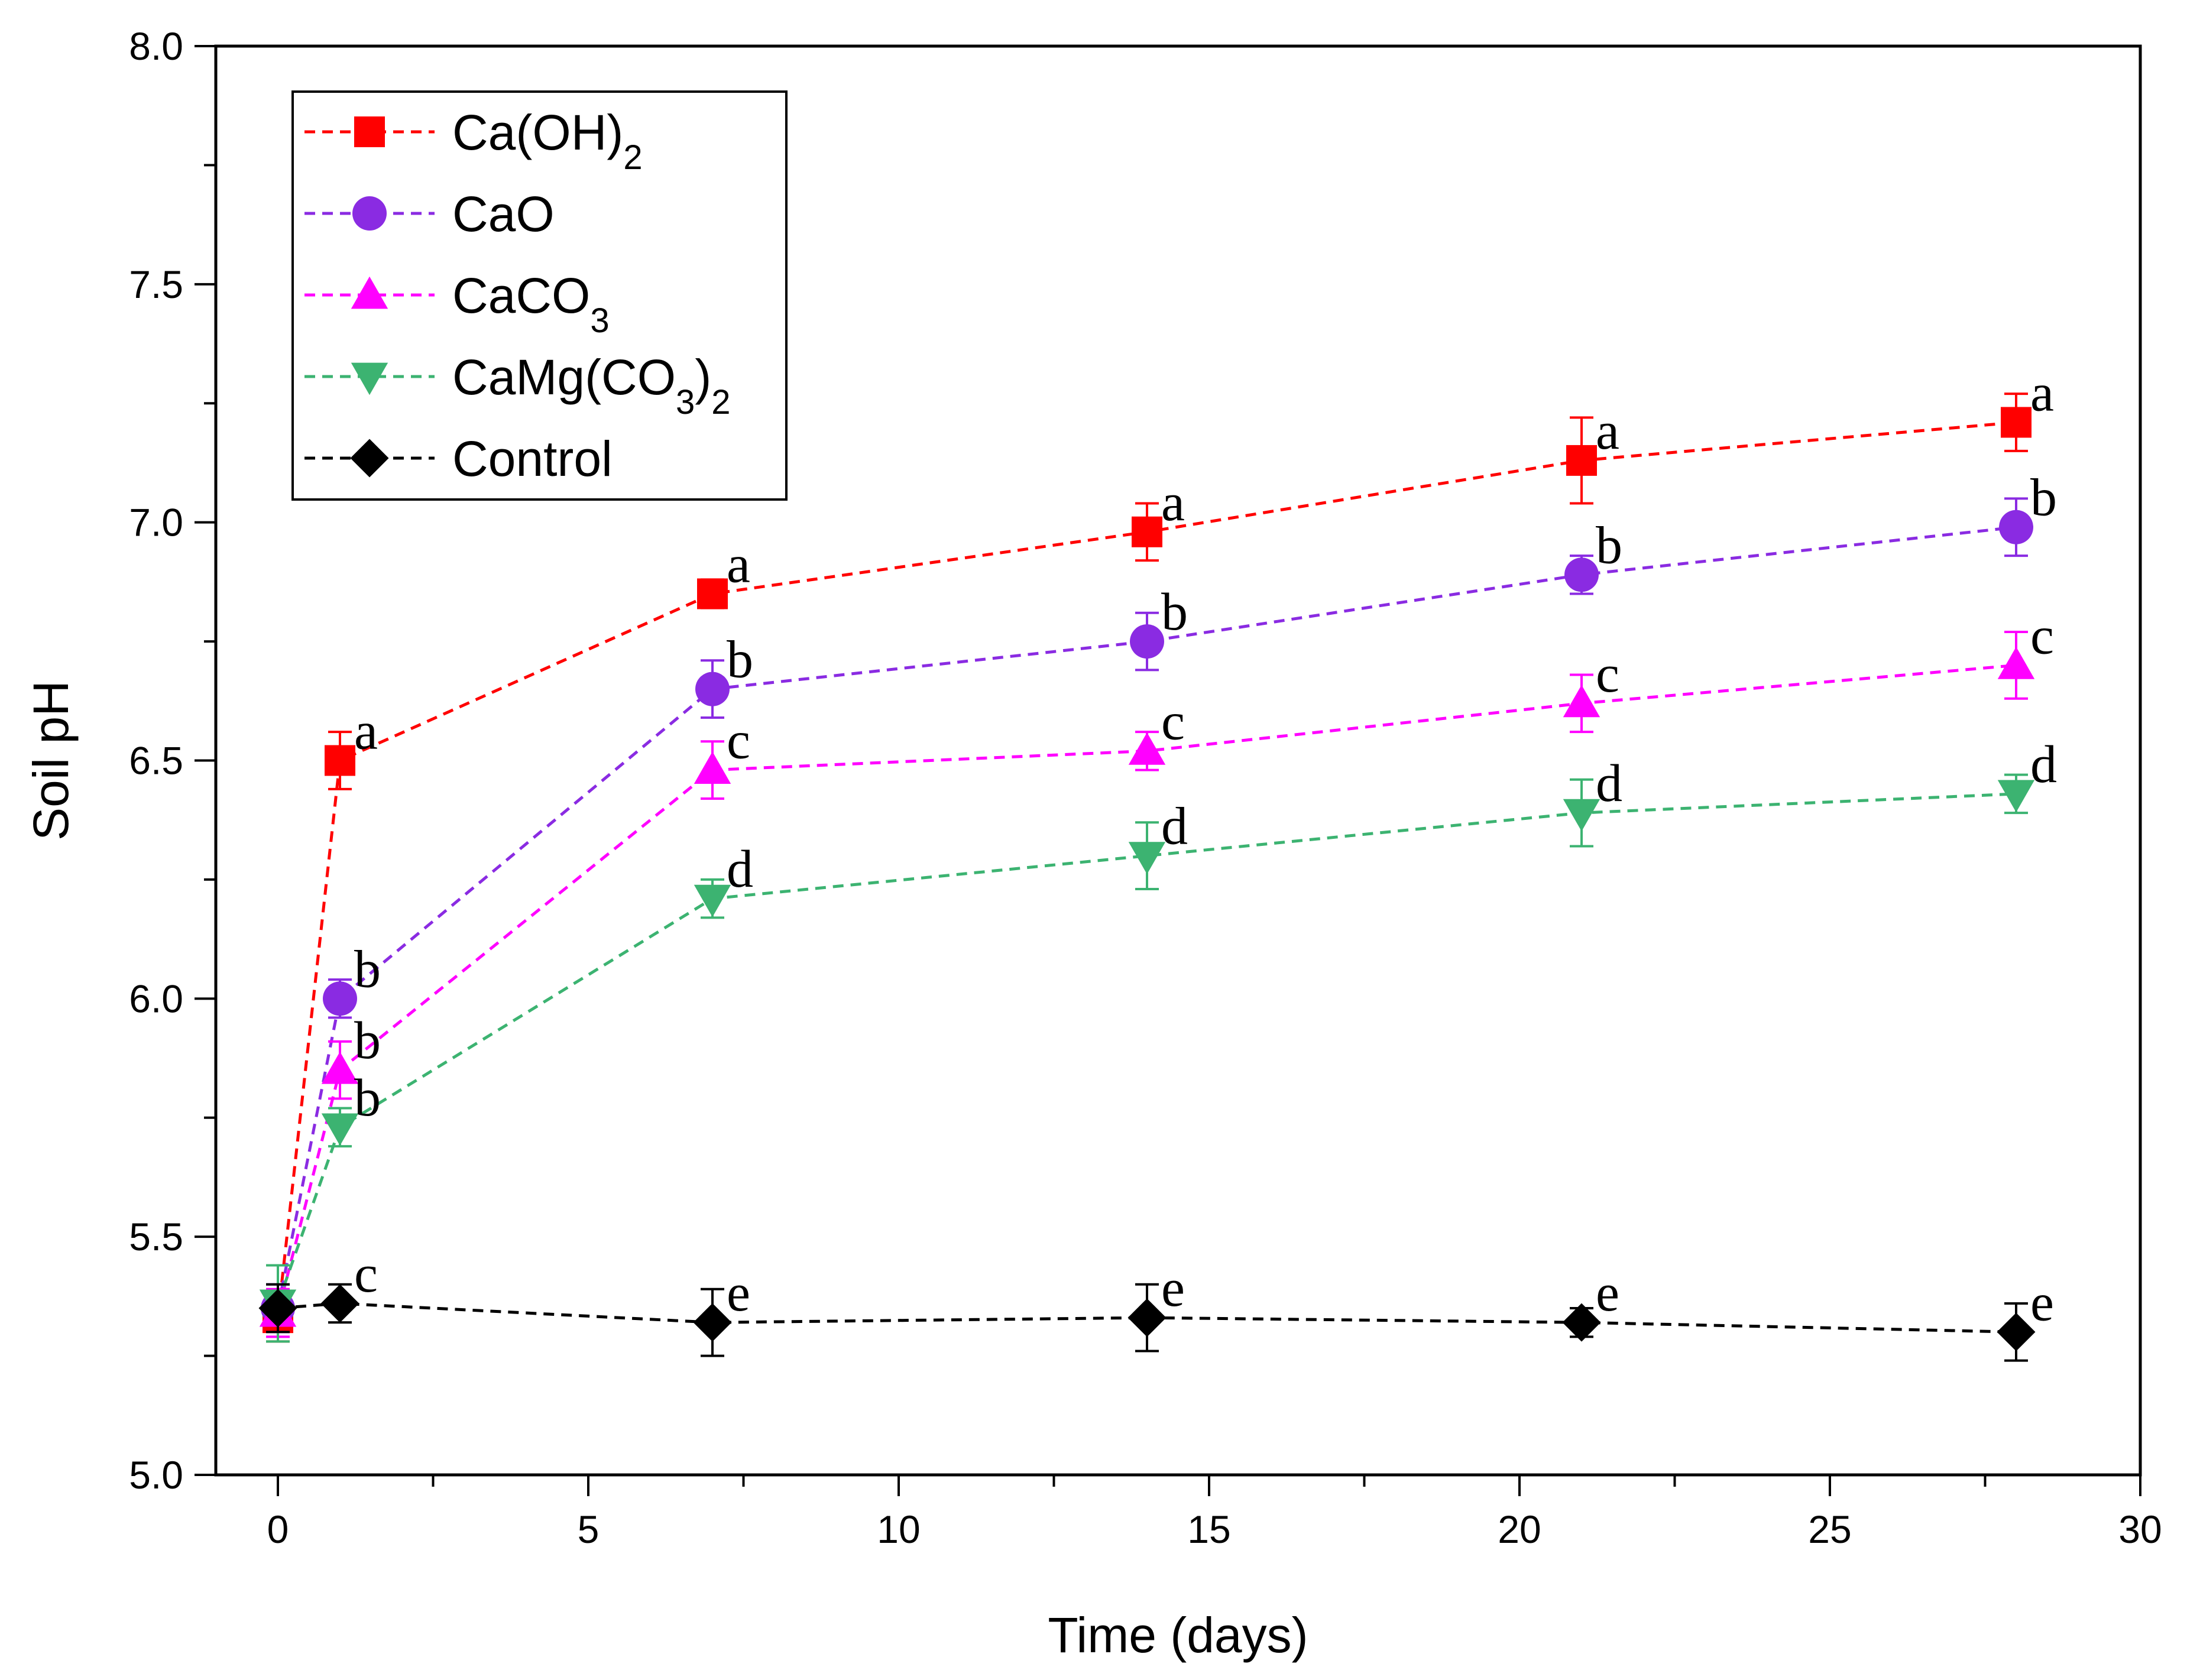  Describe the element at coordinates (156, 1237) in the screenshot. I see `y-tick-label: 5.5` at that location.